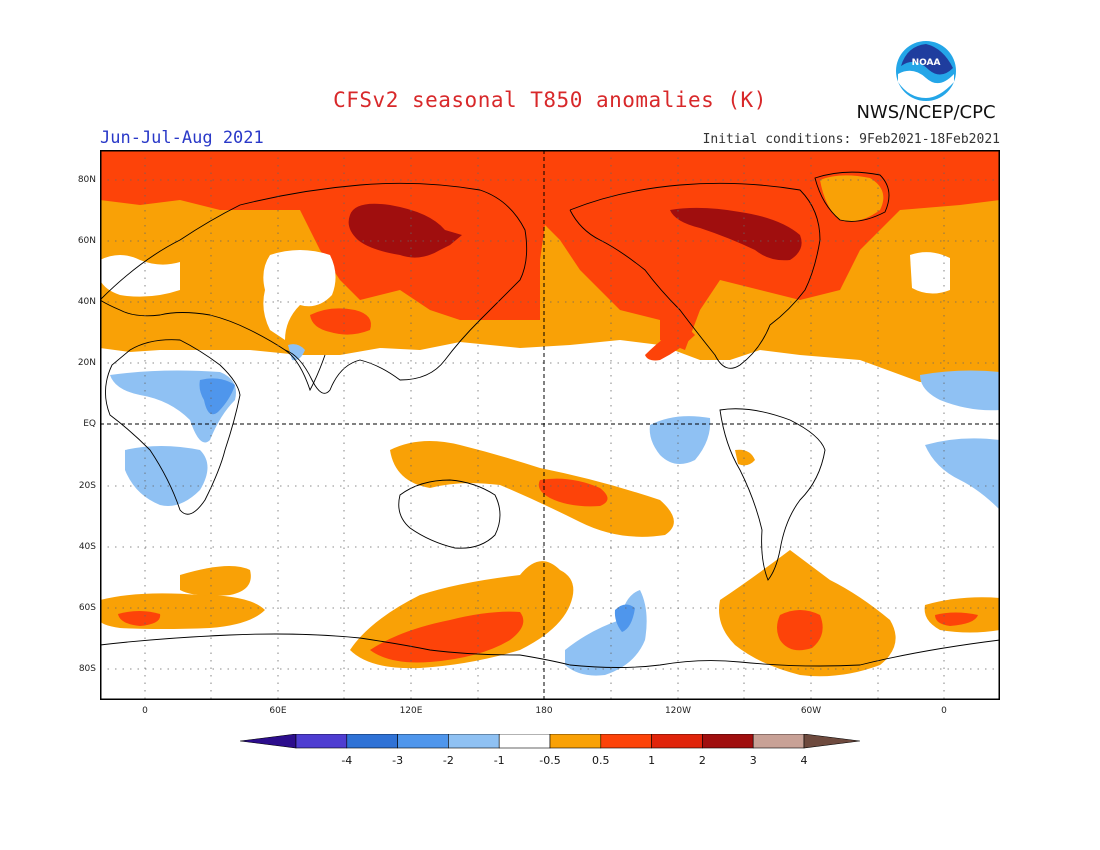  I want to click on coast-greenland, so click(852, 196).